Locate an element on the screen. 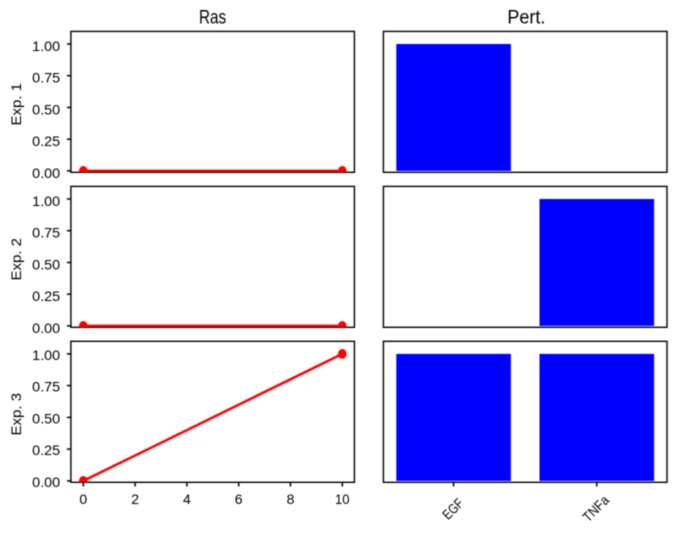 The height and width of the screenshot is (536, 677). svg-text: Exp. 2 is located at coordinates (16, 259).